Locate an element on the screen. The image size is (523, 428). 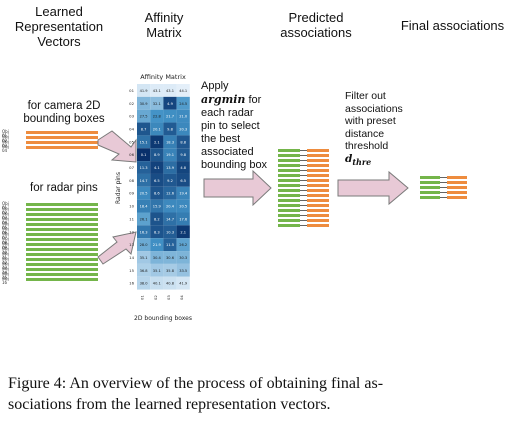
matrix-cell-value: 21.0 is located at coordinates (183, 117).